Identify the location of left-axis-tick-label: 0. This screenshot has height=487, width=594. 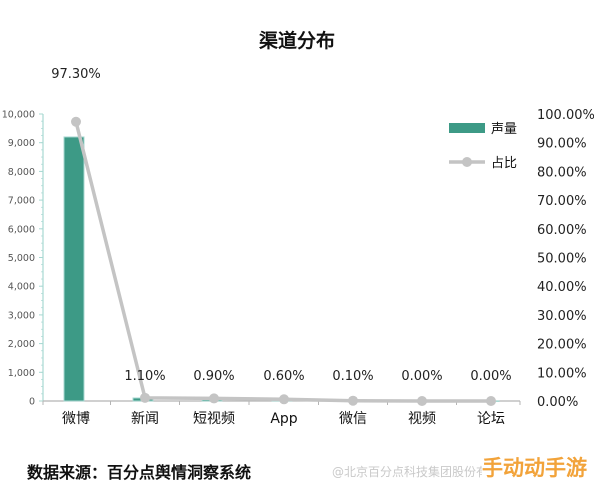
(32, 402).